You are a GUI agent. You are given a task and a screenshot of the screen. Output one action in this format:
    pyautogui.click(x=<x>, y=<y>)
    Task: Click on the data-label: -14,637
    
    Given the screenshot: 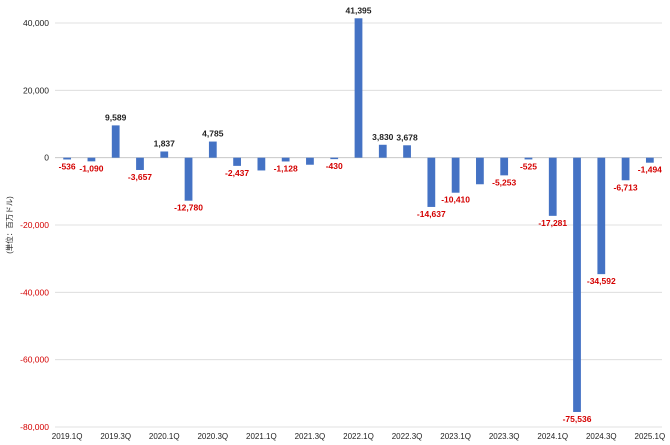 What is the action you would take?
    pyautogui.click(x=431, y=214)
    